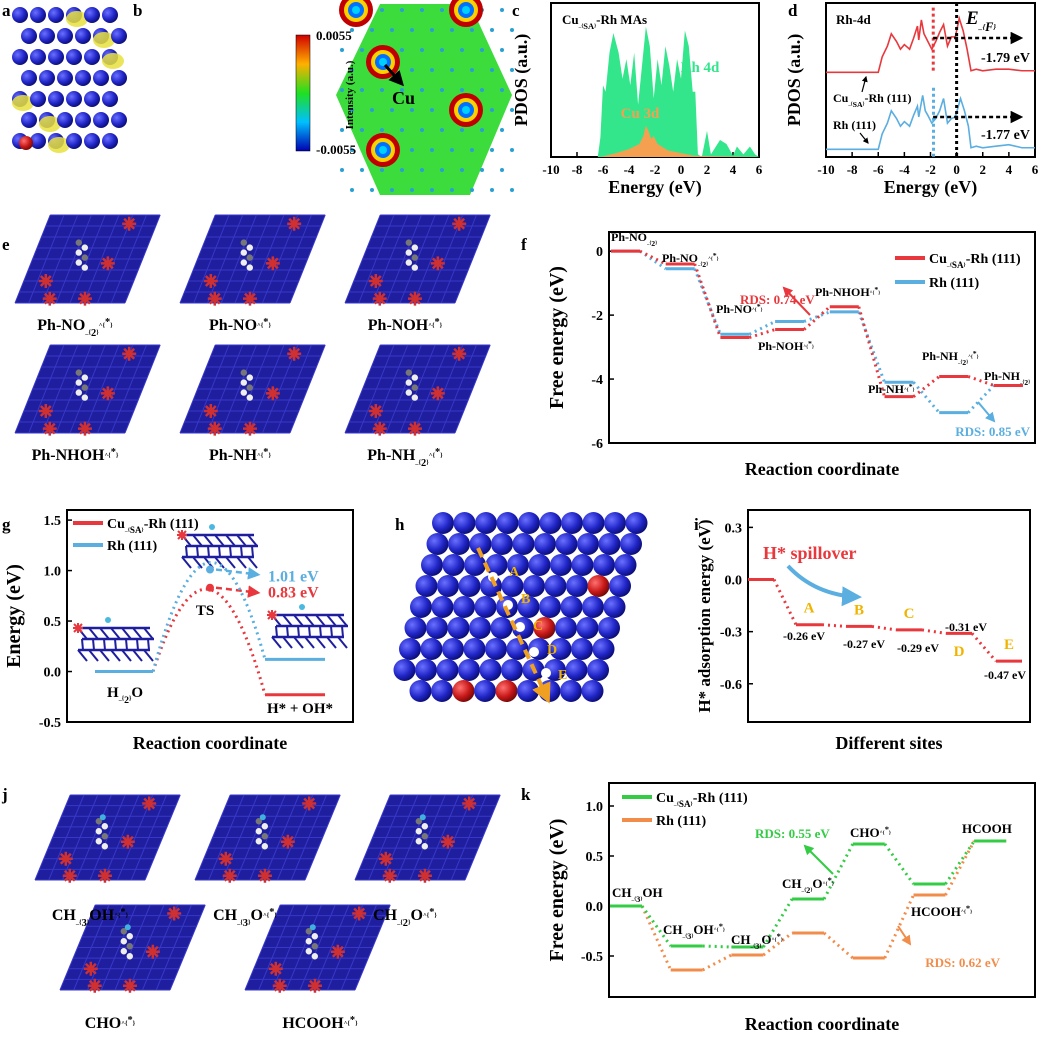 This screenshot has height=1037, width=1040. What do you see at coordinates (520, 608) in the screenshot?
I see `panel-h-surface` at bounding box center [520, 608].